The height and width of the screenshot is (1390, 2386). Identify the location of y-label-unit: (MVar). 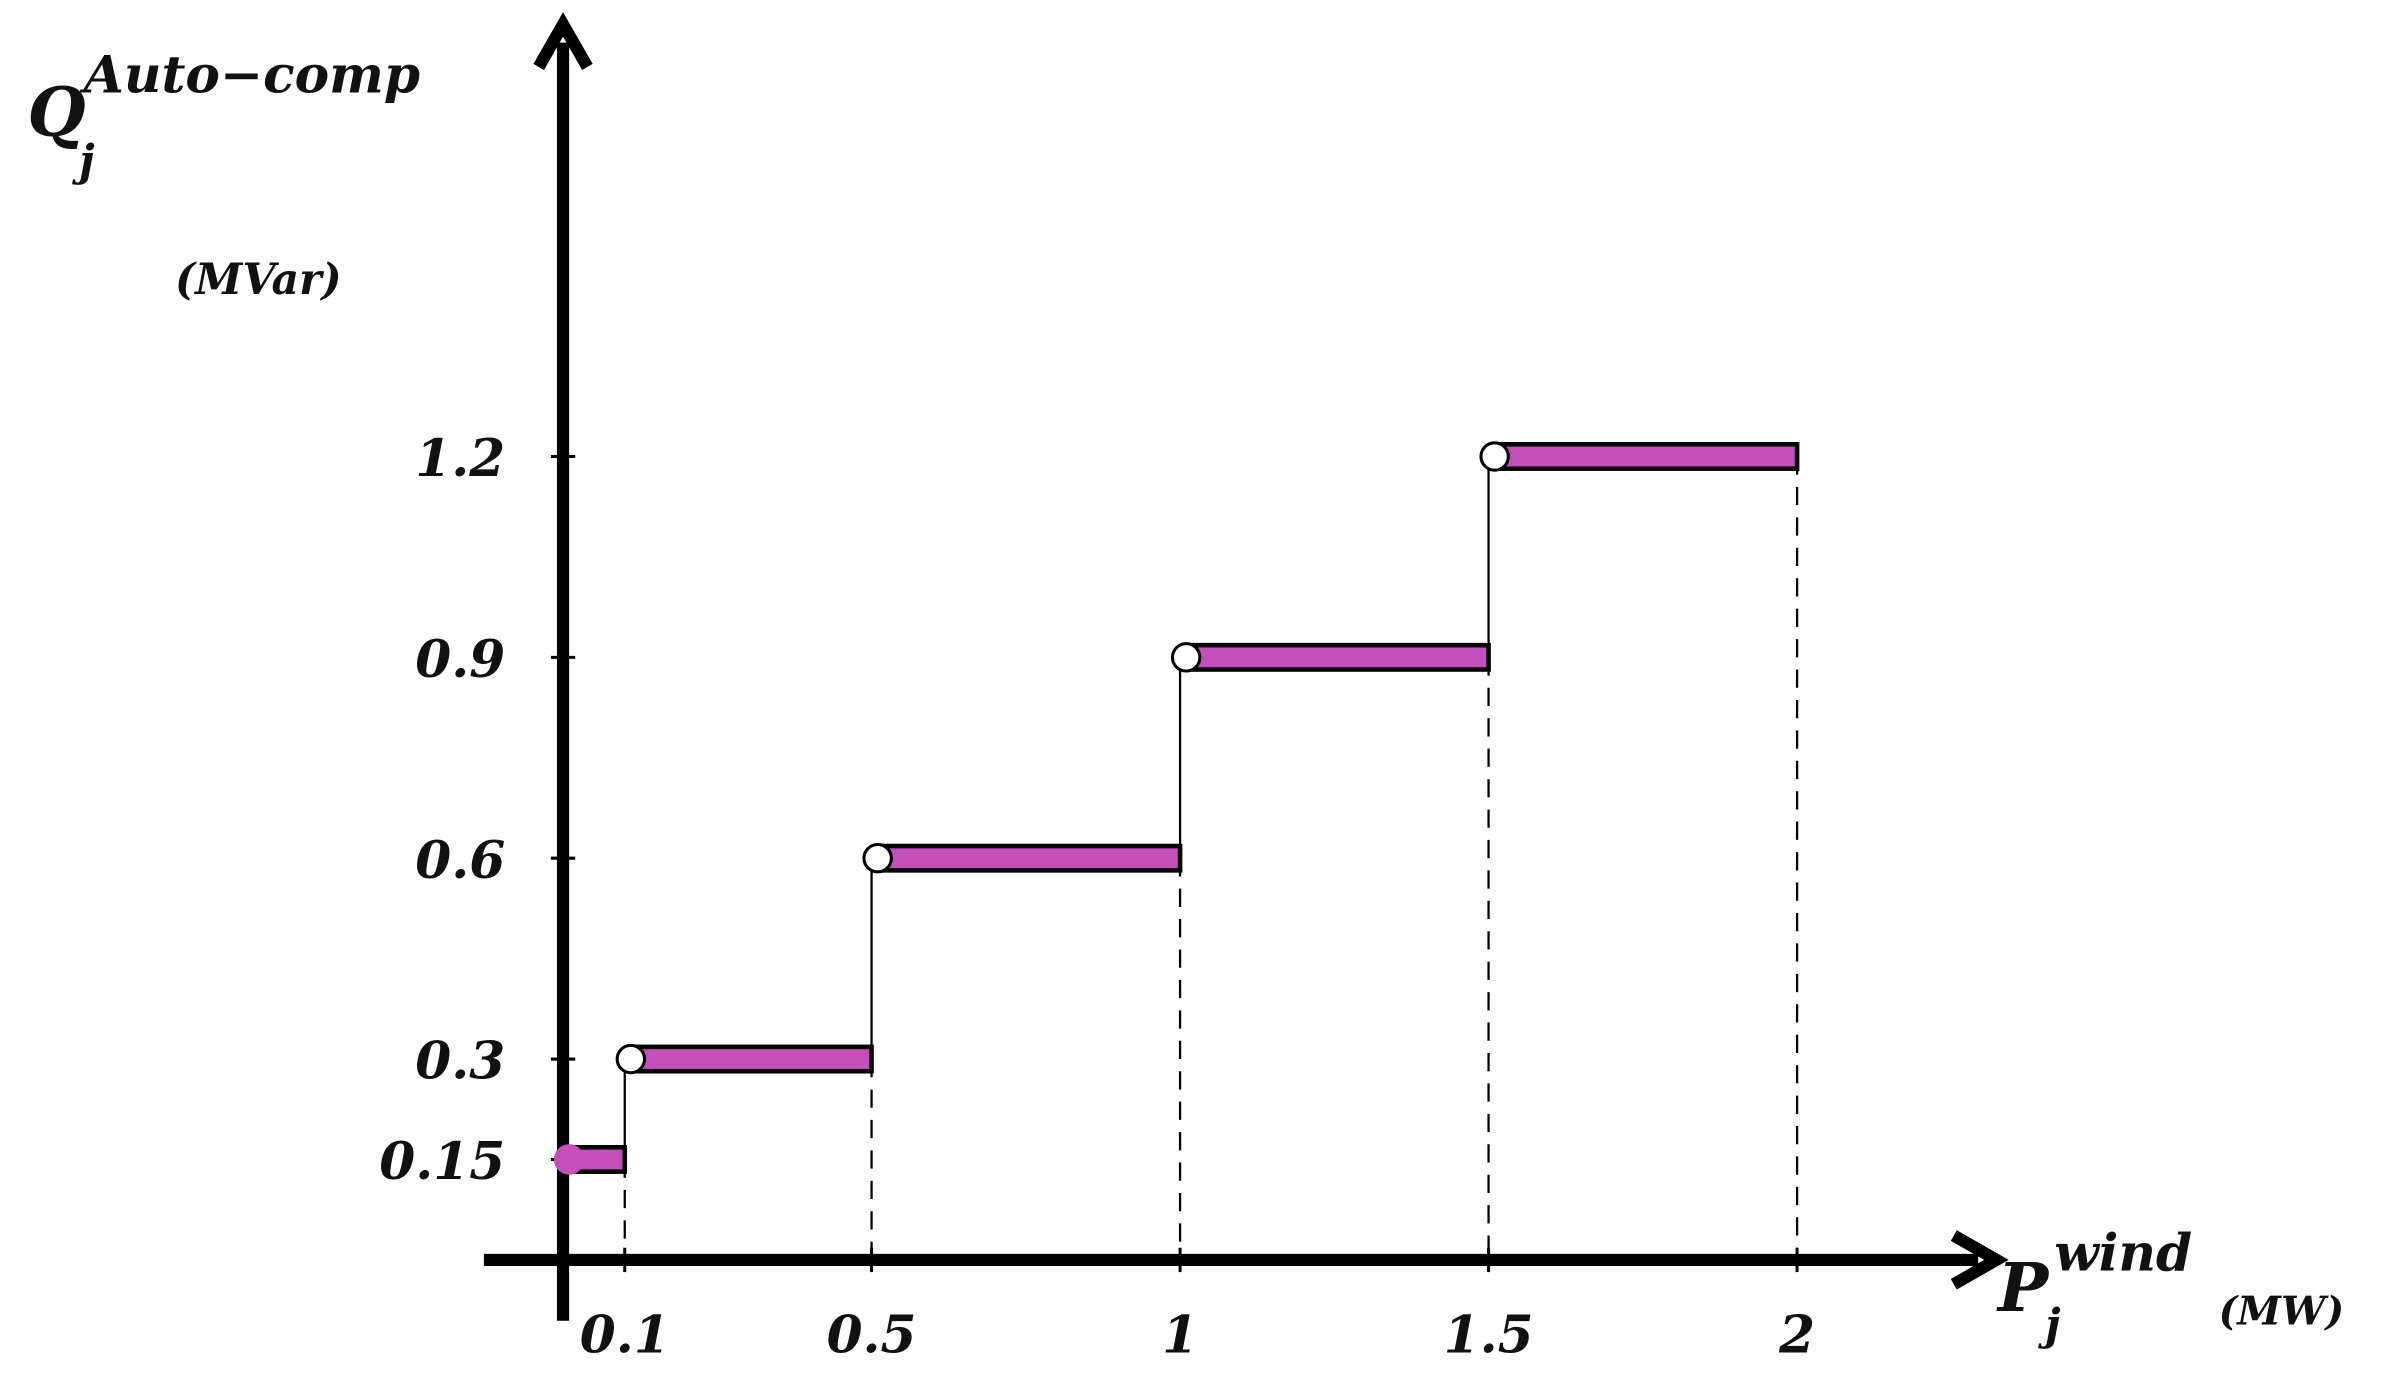
(258, 280).